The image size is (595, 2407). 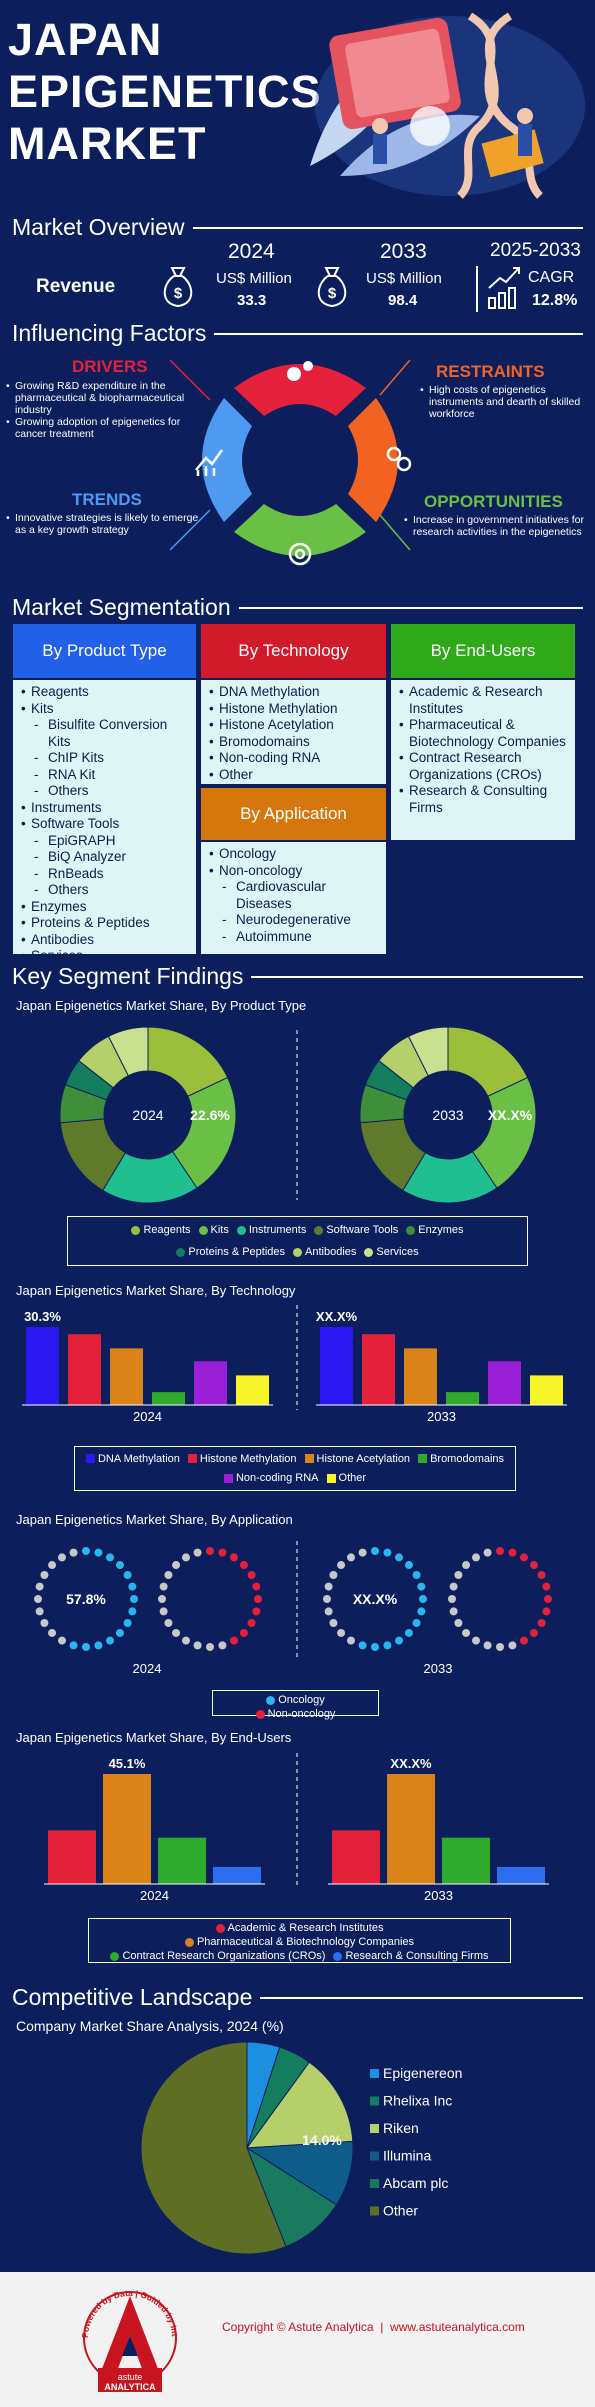 I want to click on gears-icon, so click(x=300, y=371).